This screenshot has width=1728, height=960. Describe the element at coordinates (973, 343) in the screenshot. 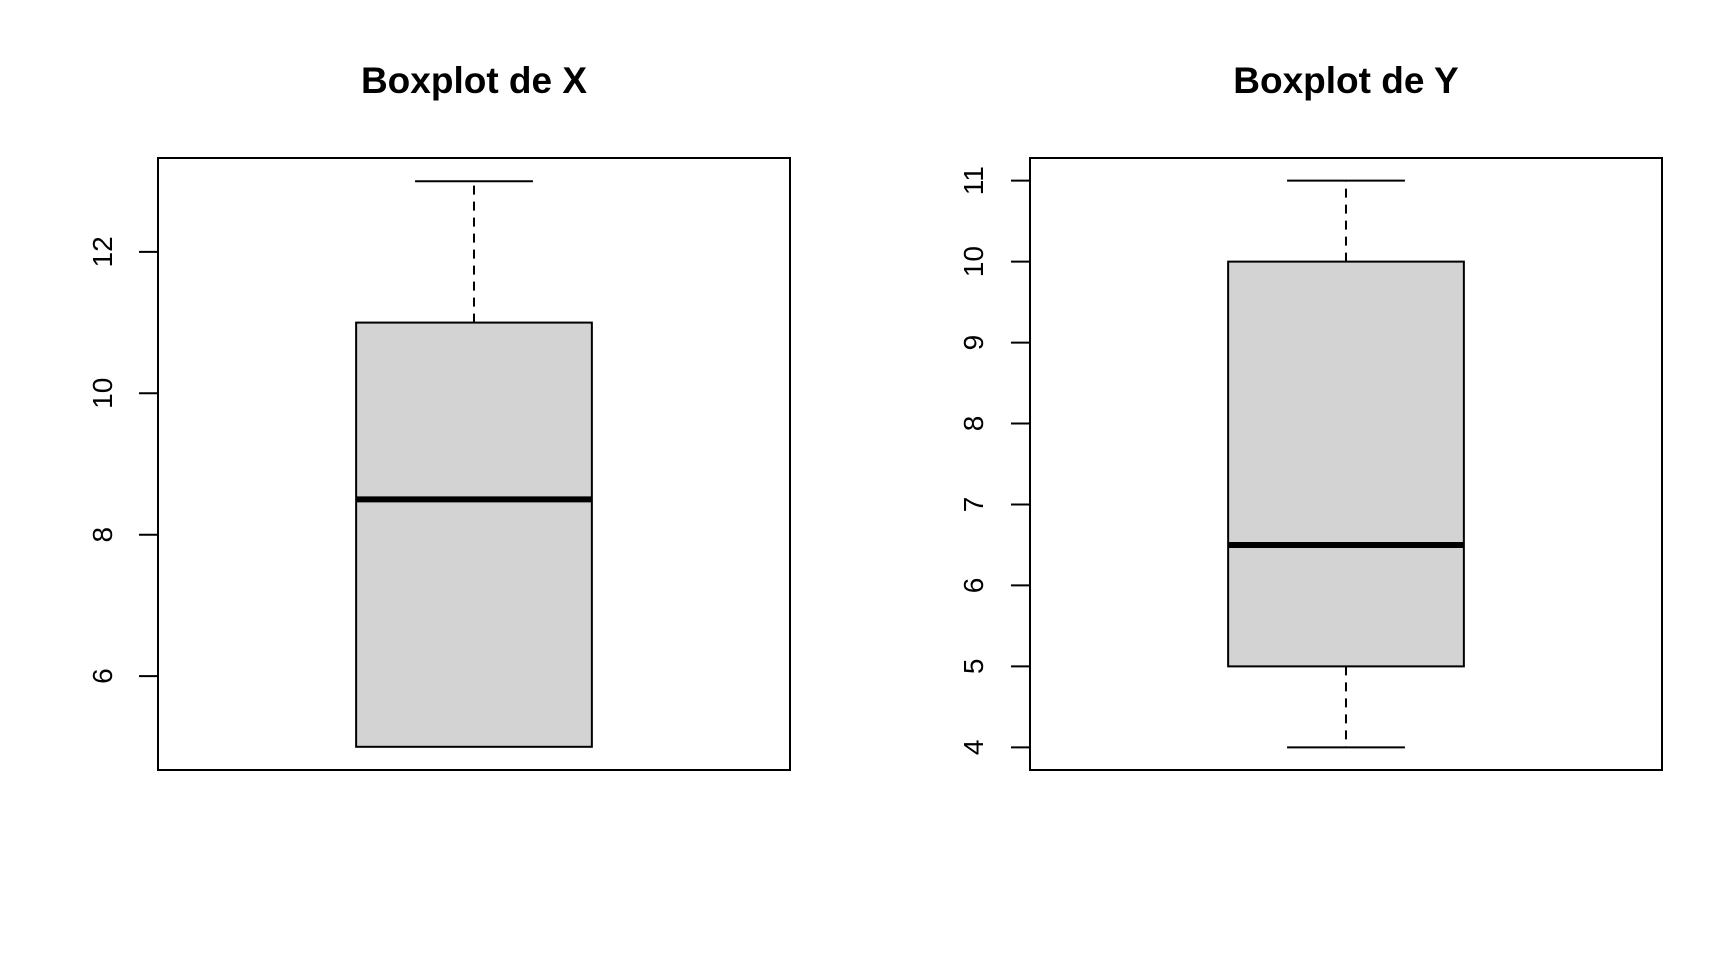

I see `y-tick-label: 9` at that location.